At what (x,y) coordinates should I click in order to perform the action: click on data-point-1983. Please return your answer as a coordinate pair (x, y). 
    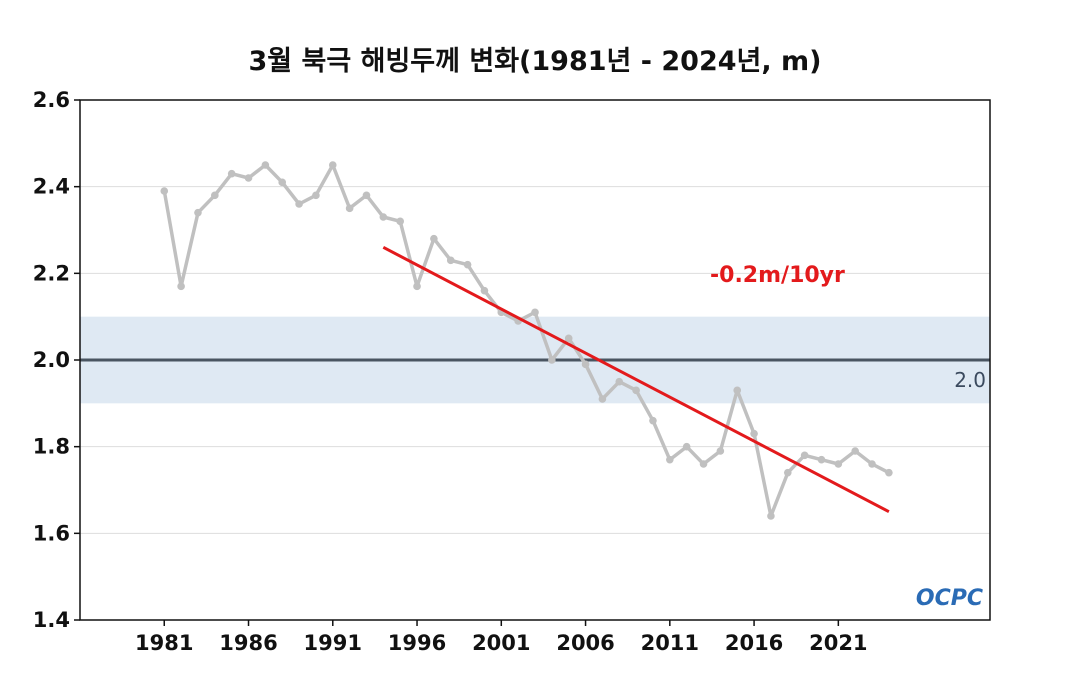
    Looking at the image, I should click on (198, 213).